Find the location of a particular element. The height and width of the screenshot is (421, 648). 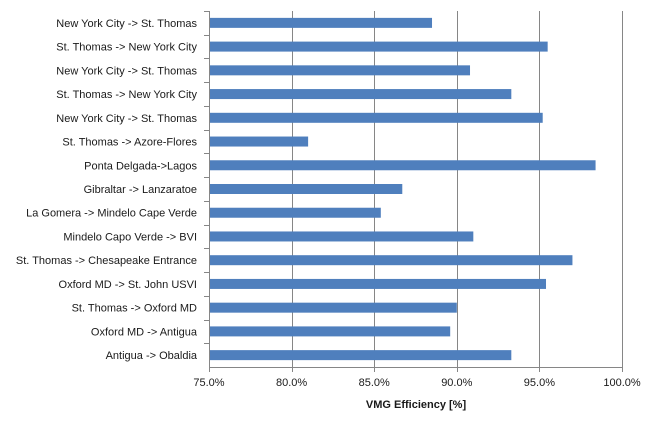

category-label: Gibraltar -> Lanzaratoe is located at coordinates (140, 190).